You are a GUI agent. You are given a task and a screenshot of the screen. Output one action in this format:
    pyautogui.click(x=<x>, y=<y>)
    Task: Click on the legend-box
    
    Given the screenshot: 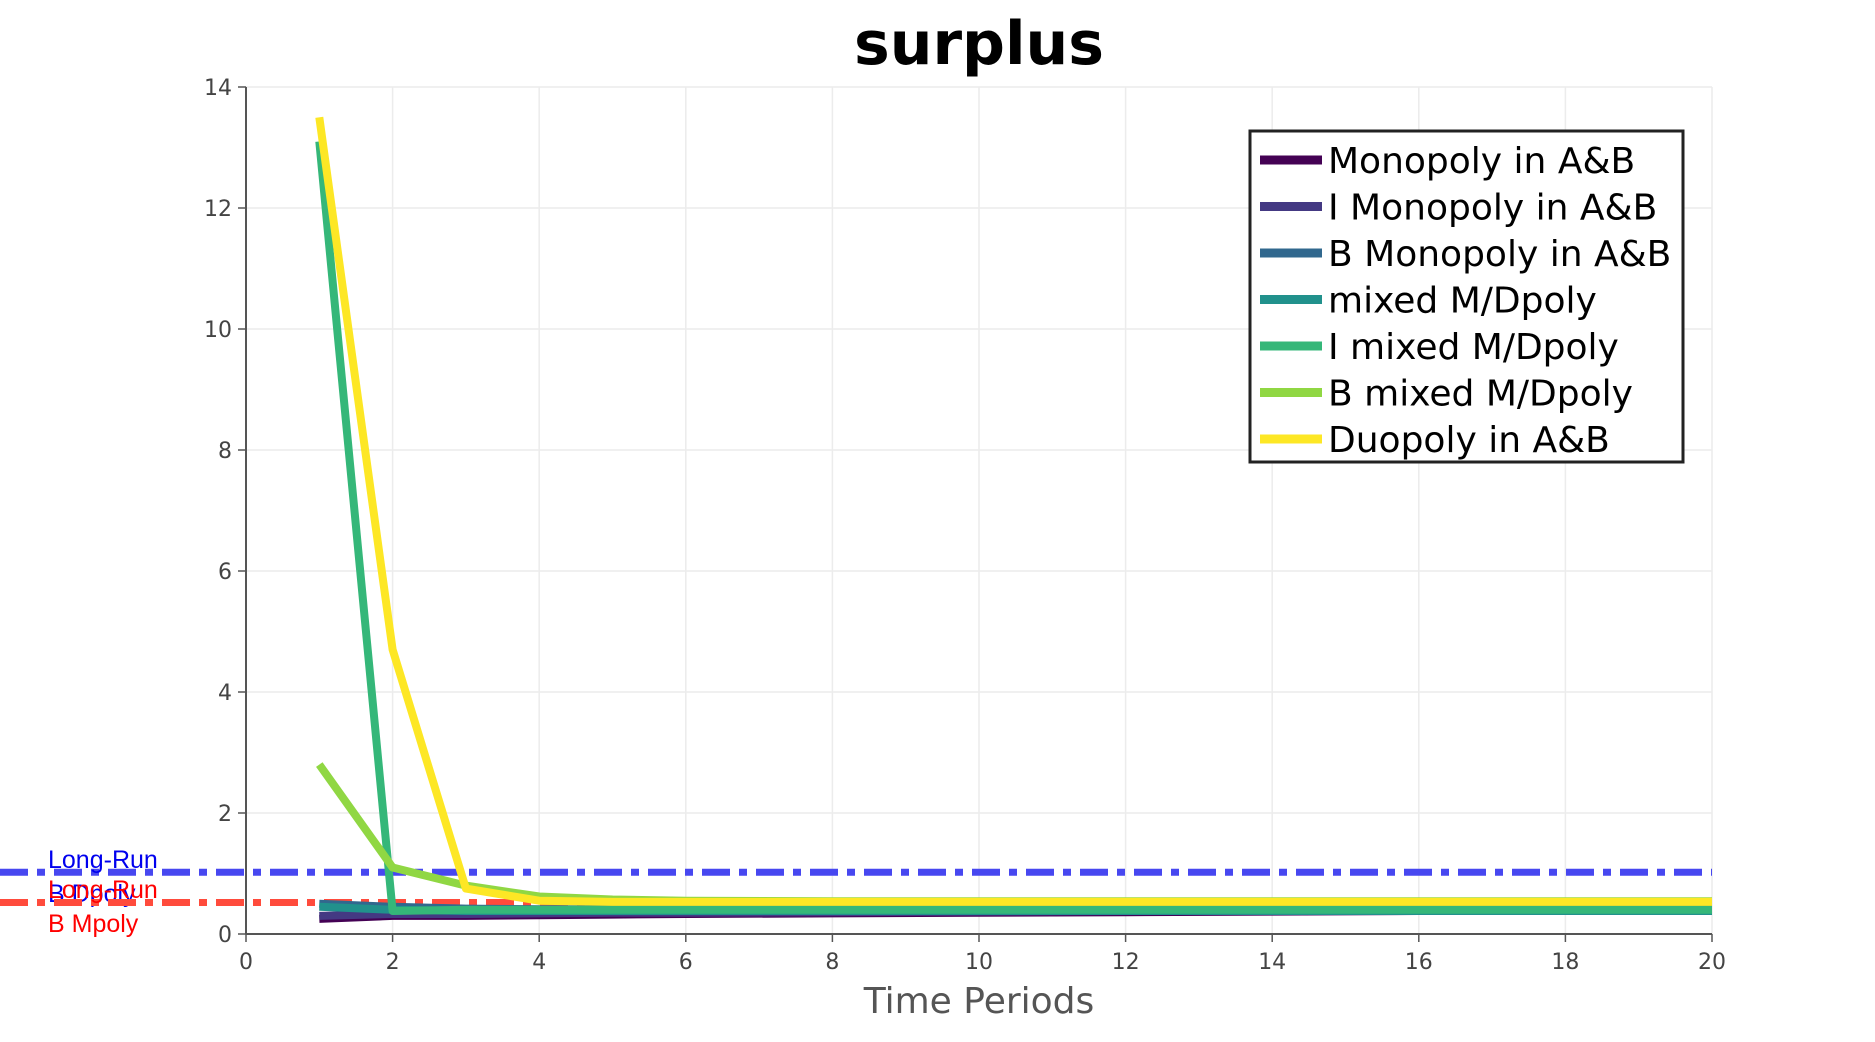 What is the action you would take?
    pyautogui.click(x=1466, y=296)
    